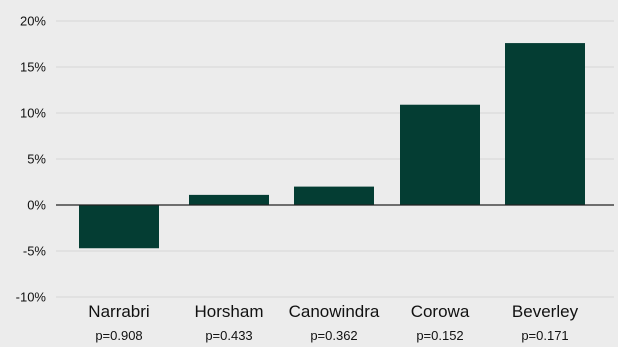 The height and width of the screenshot is (347, 618). Describe the element at coordinates (439, 335) in the screenshot. I see `p-value-label: p=0.152` at that location.